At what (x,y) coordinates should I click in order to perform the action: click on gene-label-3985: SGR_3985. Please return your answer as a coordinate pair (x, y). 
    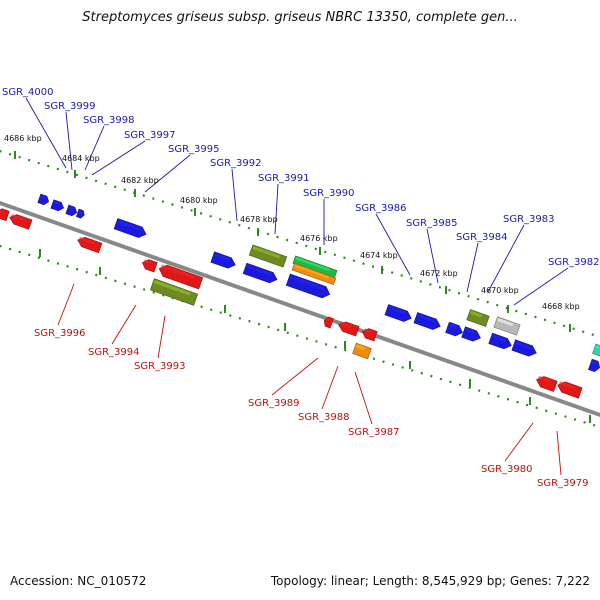
    Looking at the image, I should click on (432, 223).